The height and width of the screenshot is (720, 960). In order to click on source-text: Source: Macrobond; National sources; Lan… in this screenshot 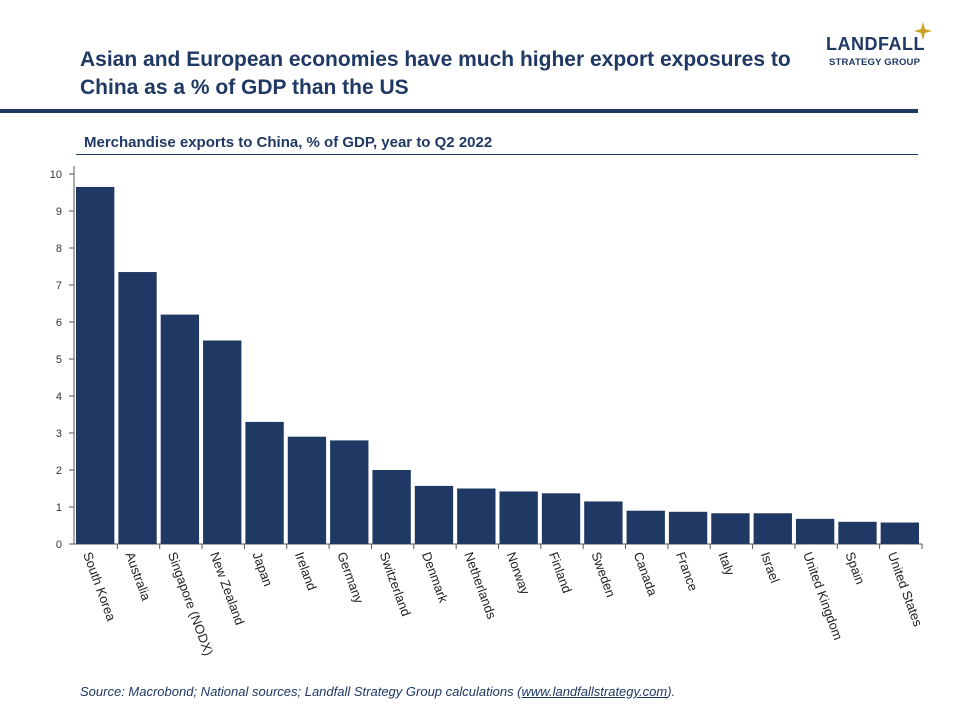, I will do `click(301, 691)`.